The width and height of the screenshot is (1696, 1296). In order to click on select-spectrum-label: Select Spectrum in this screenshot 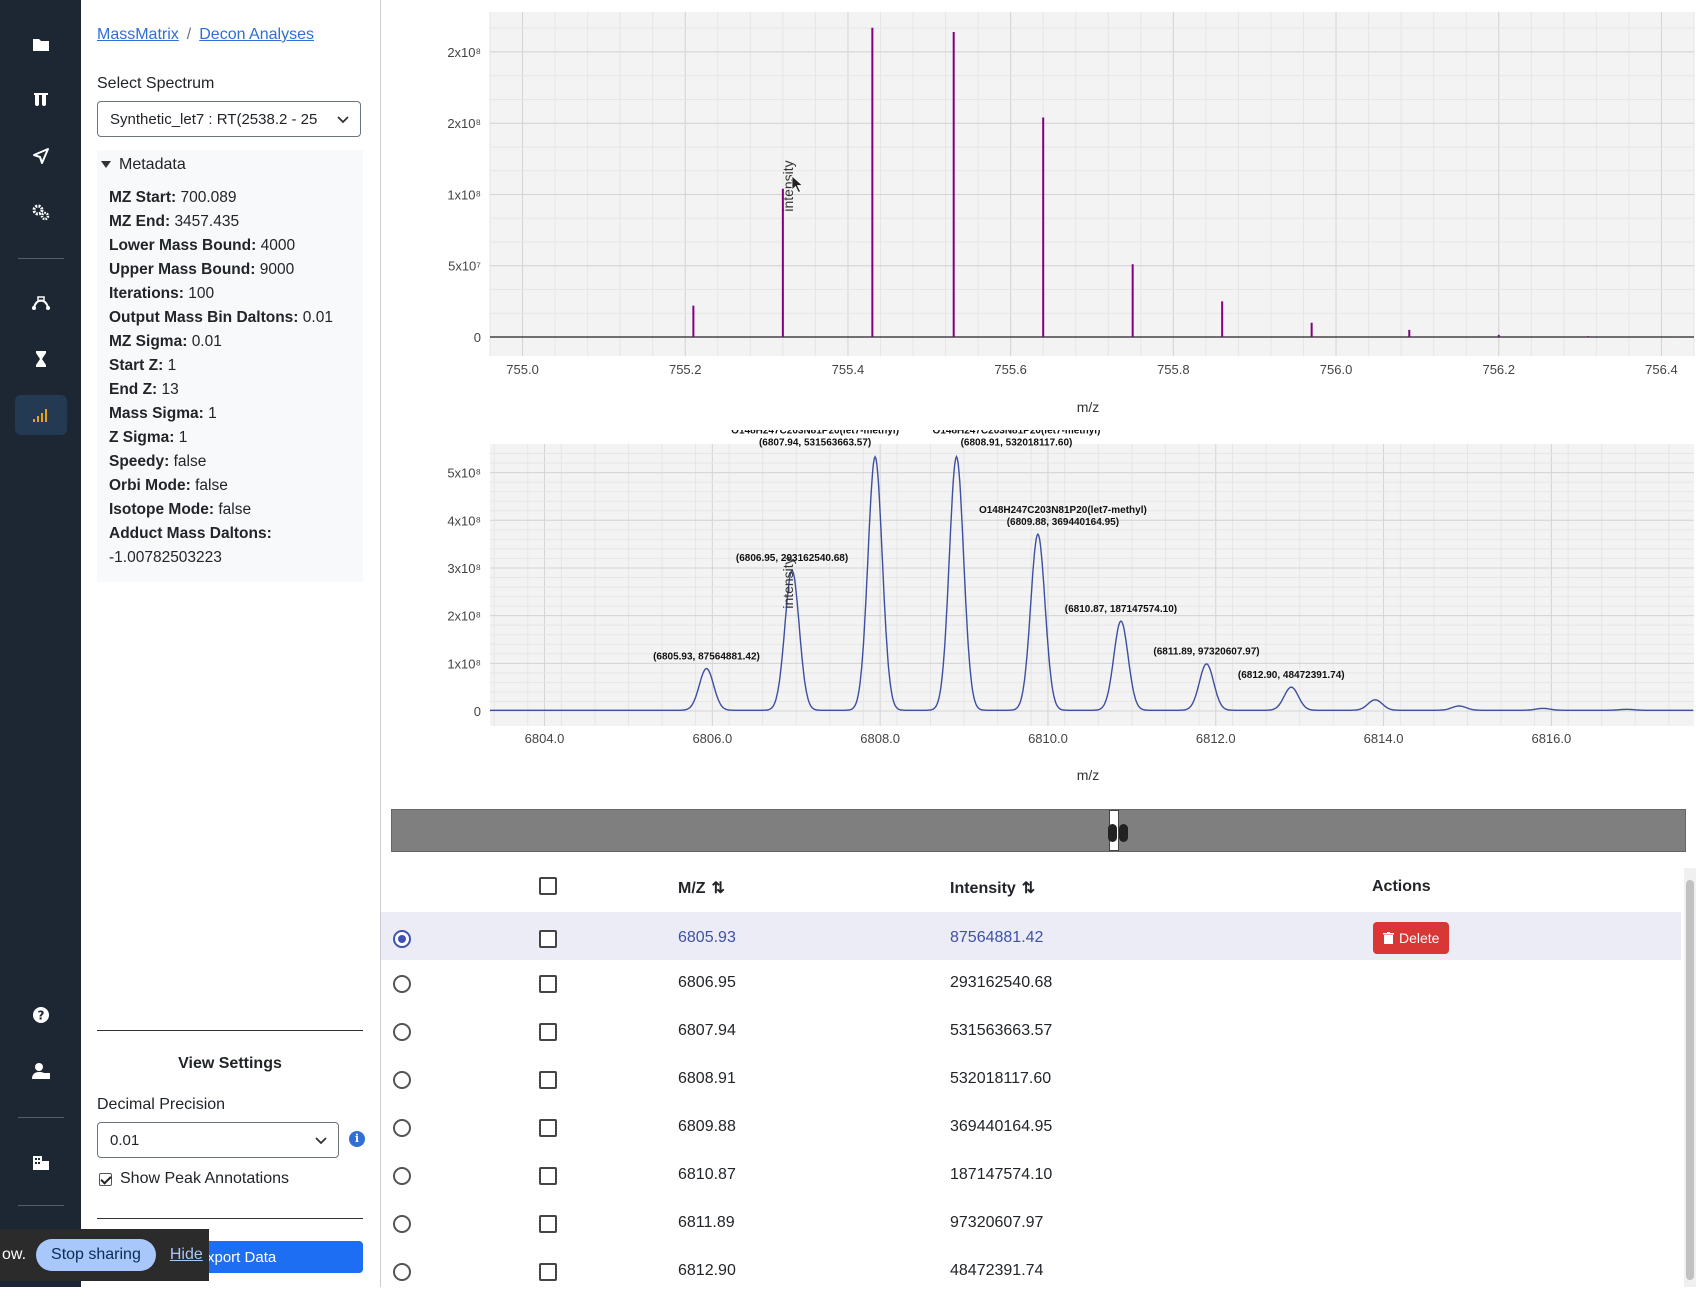, I will do `click(156, 83)`.